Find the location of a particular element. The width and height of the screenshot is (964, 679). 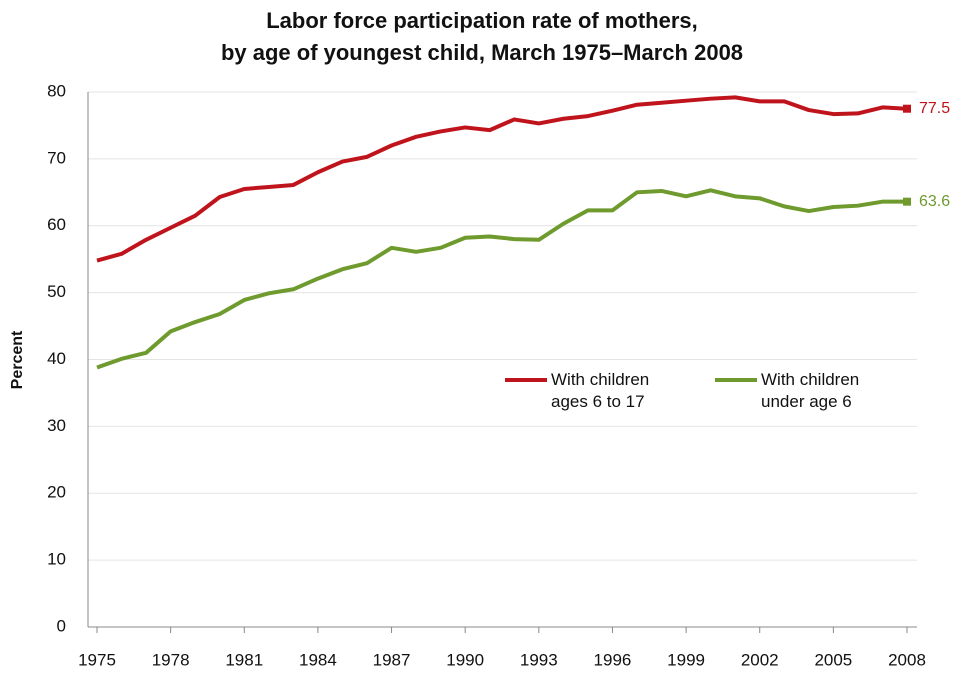

x-tick-label: 1990 is located at coordinates (465, 659).